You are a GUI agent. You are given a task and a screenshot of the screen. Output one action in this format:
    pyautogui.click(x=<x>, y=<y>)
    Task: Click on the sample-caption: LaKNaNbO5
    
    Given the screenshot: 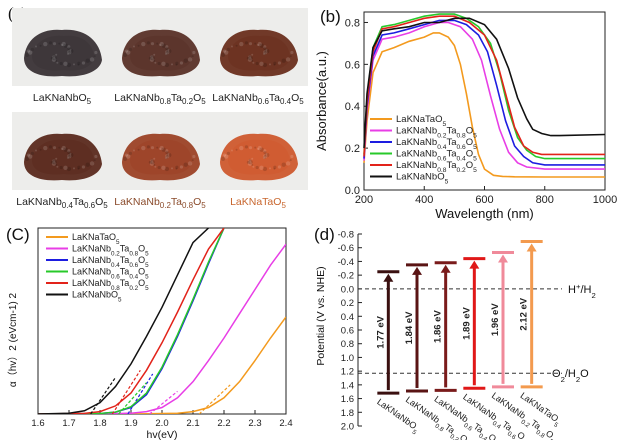 What is the action you would take?
    pyautogui.click(x=62, y=99)
    